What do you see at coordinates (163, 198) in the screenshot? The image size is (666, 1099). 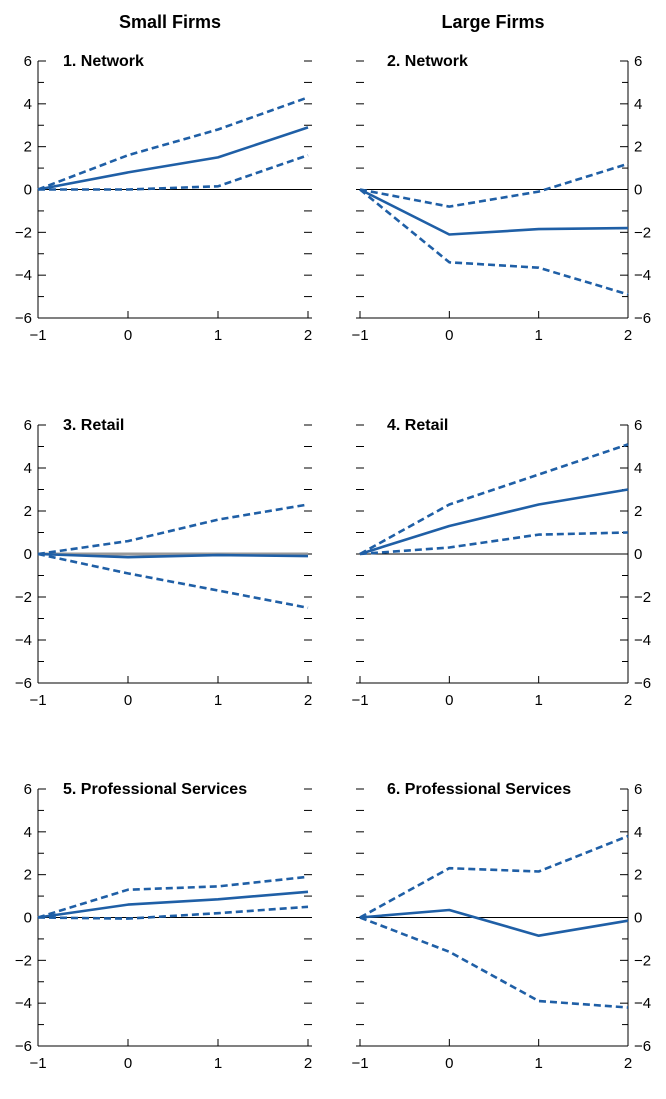 I see `panel-1: −6 −4 −2 0 2 4 6 −1 0 1 2 1. Network` at bounding box center [163, 198].